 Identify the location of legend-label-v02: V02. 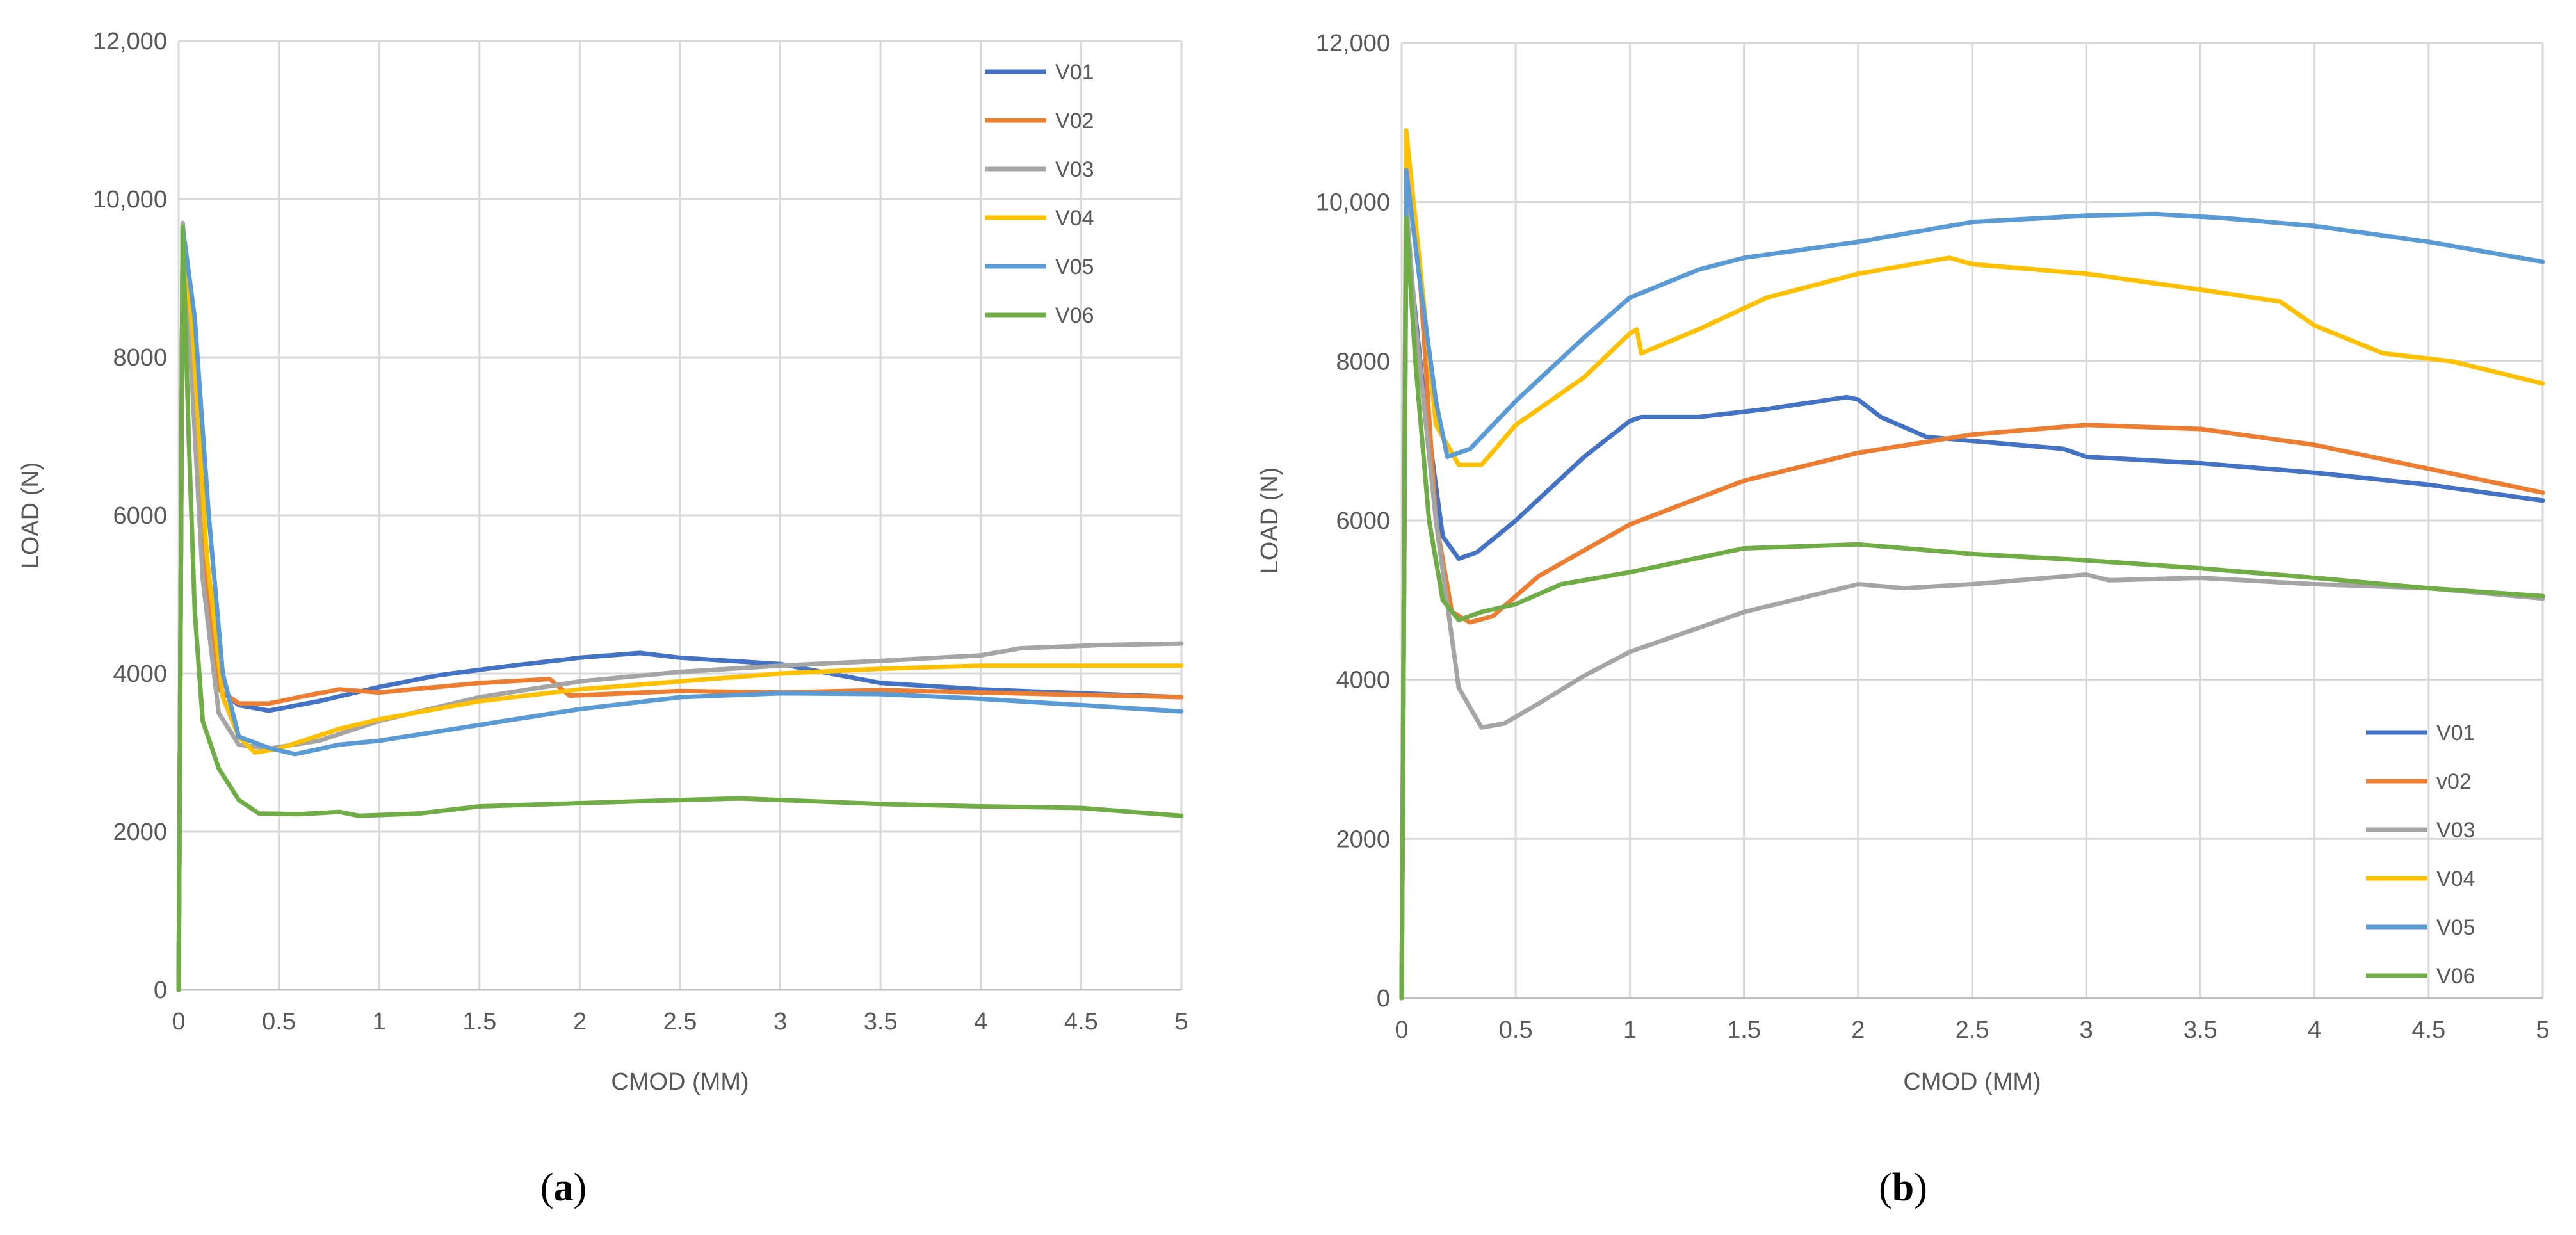
(1074, 121).